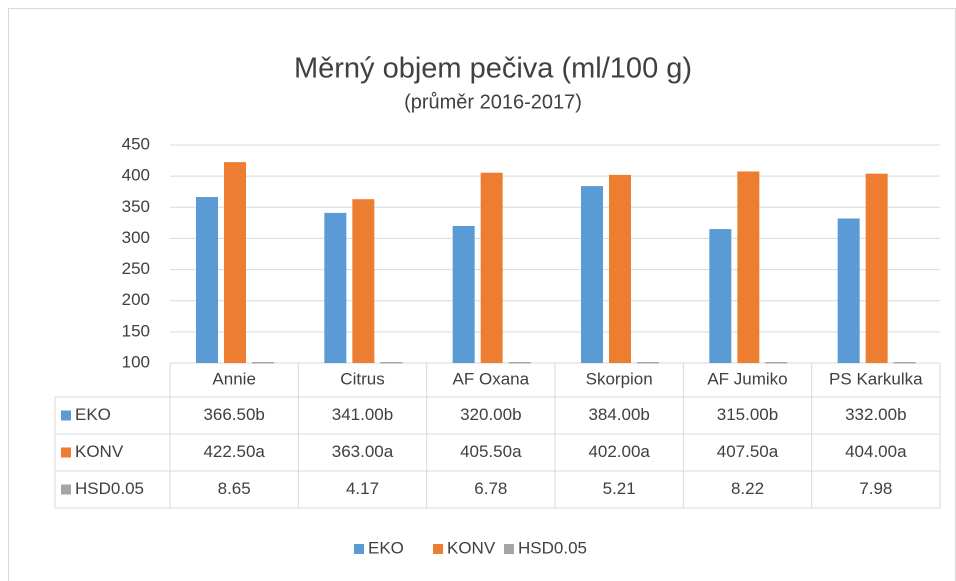  Describe the element at coordinates (747, 414) in the screenshot. I see `table-value: 315.00b` at that location.